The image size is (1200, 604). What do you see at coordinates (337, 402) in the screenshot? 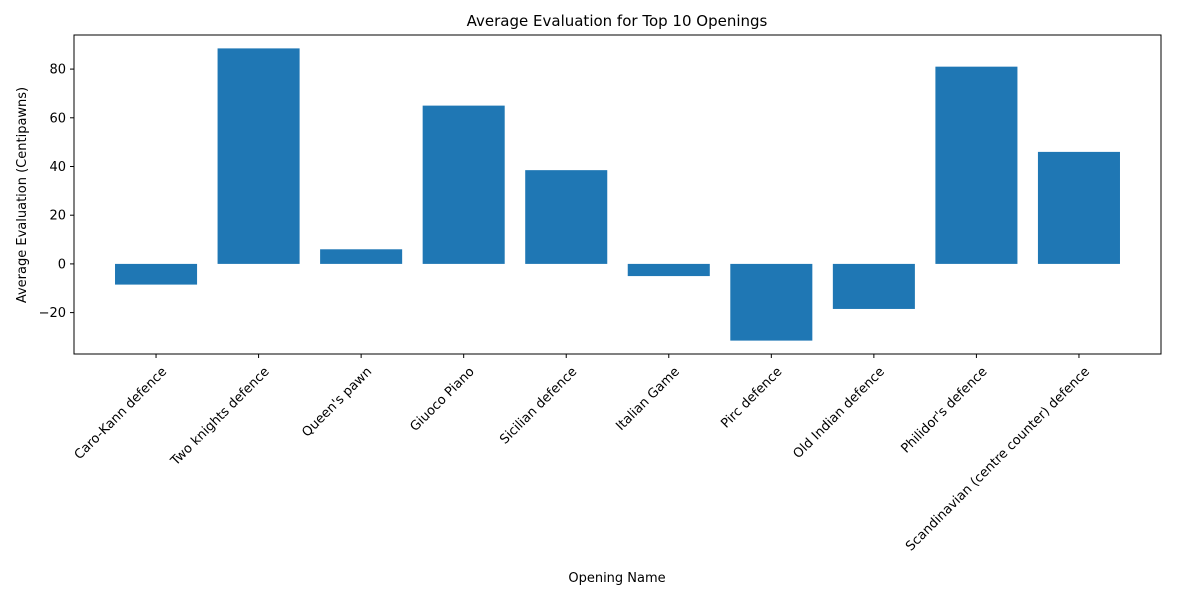
I see `x-tick-label: Queen's pawn` at bounding box center [337, 402].